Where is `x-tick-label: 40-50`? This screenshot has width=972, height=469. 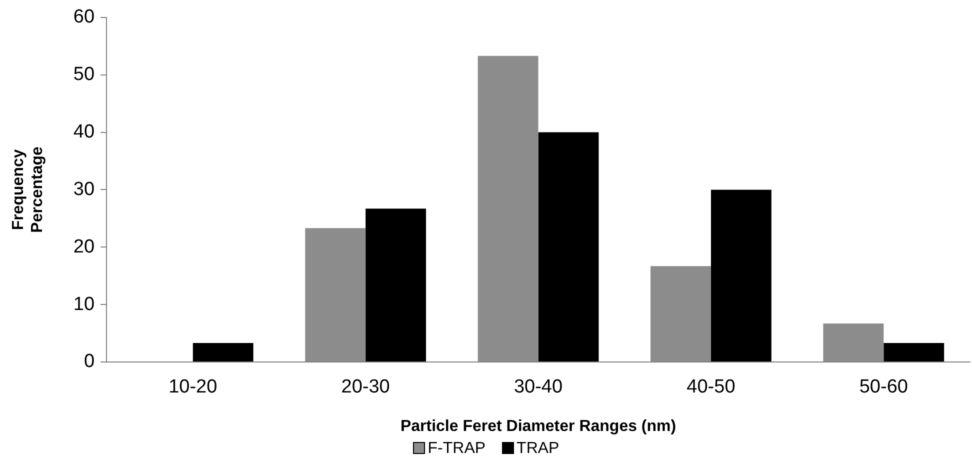
x-tick-label: 40-50 is located at coordinates (711, 387).